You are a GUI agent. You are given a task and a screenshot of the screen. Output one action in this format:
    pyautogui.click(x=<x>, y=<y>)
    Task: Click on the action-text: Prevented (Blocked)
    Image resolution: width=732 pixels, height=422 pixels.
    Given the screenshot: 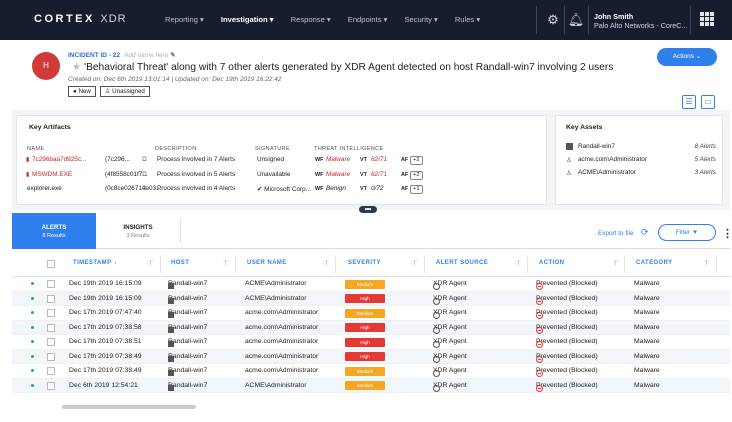 What is the action you would take?
    pyautogui.click(x=567, y=341)
    